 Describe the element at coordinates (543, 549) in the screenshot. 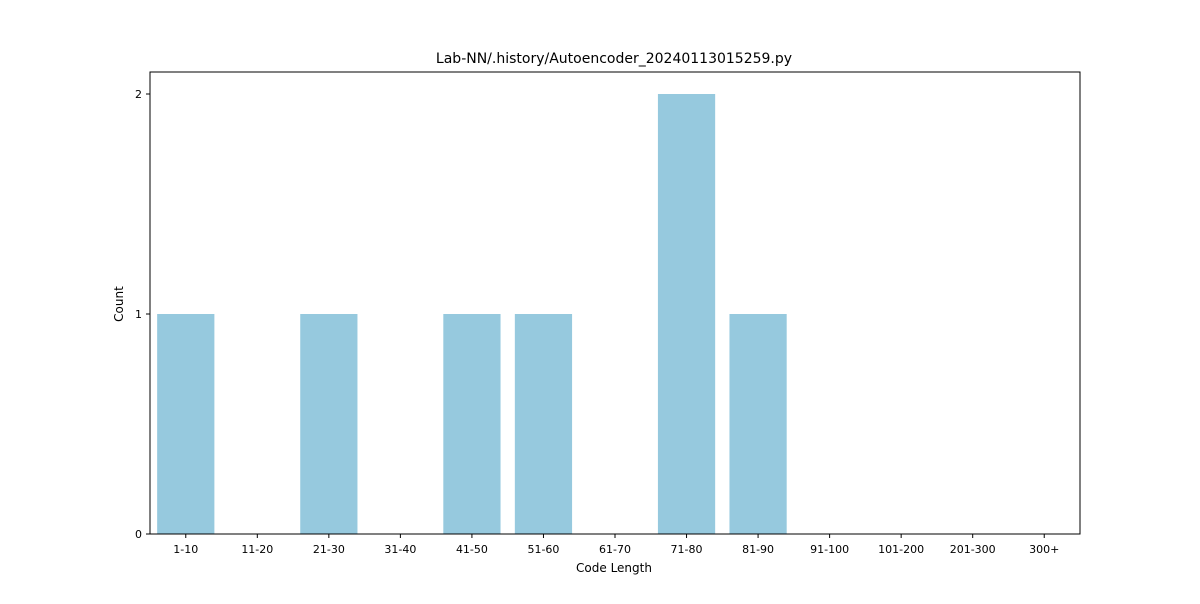

I see `x-tick-label: 51-60` at that location.